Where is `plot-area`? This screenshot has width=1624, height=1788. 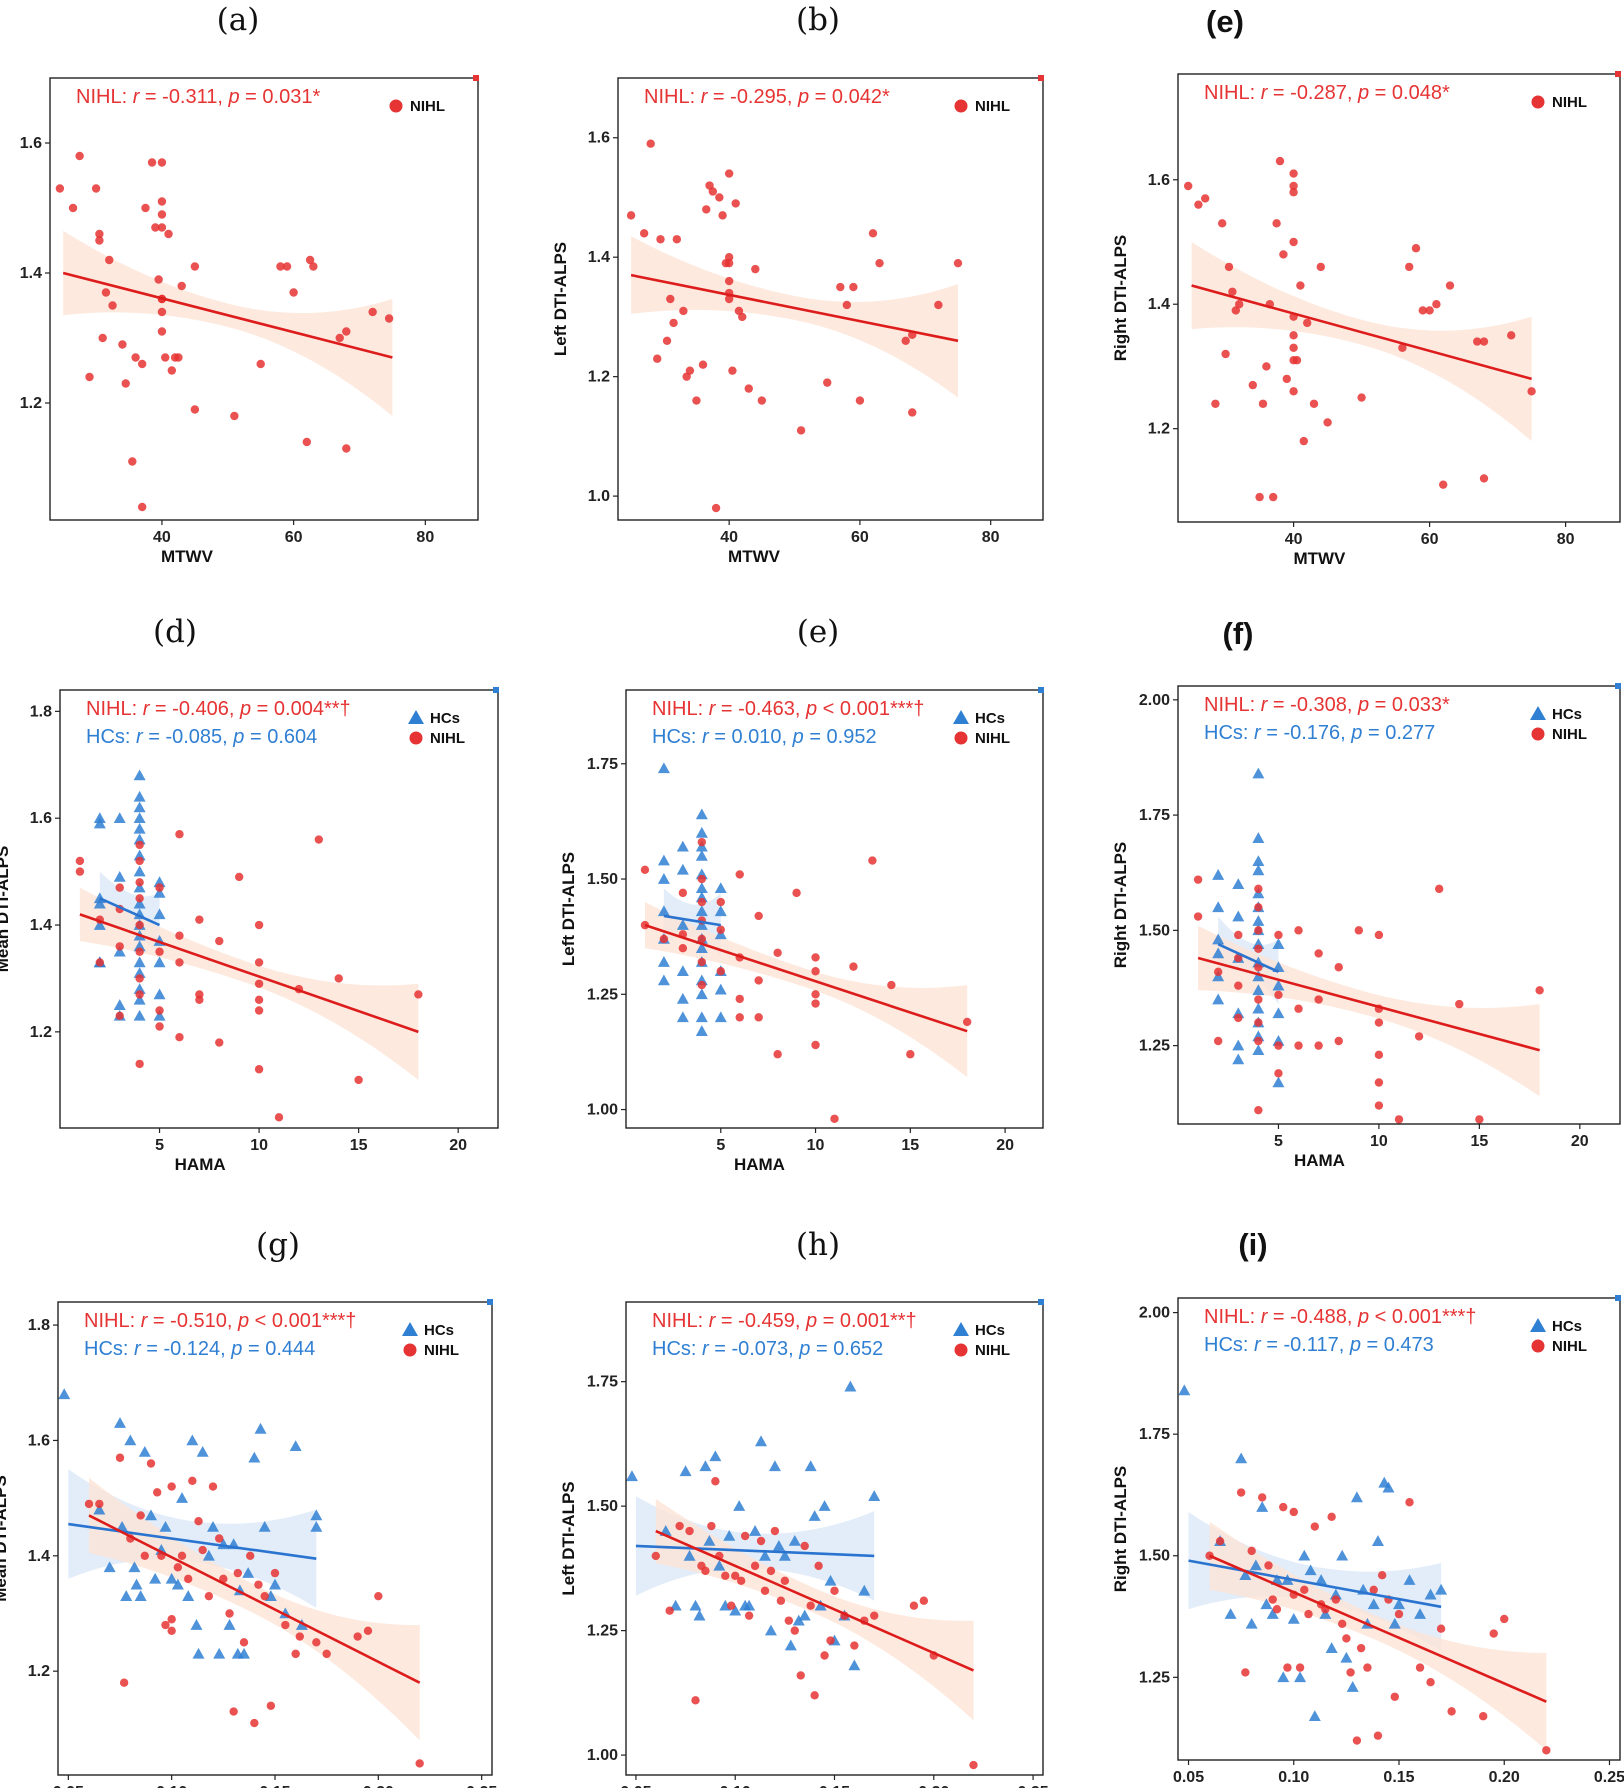 plot-area is located at coordinates (249, 945).